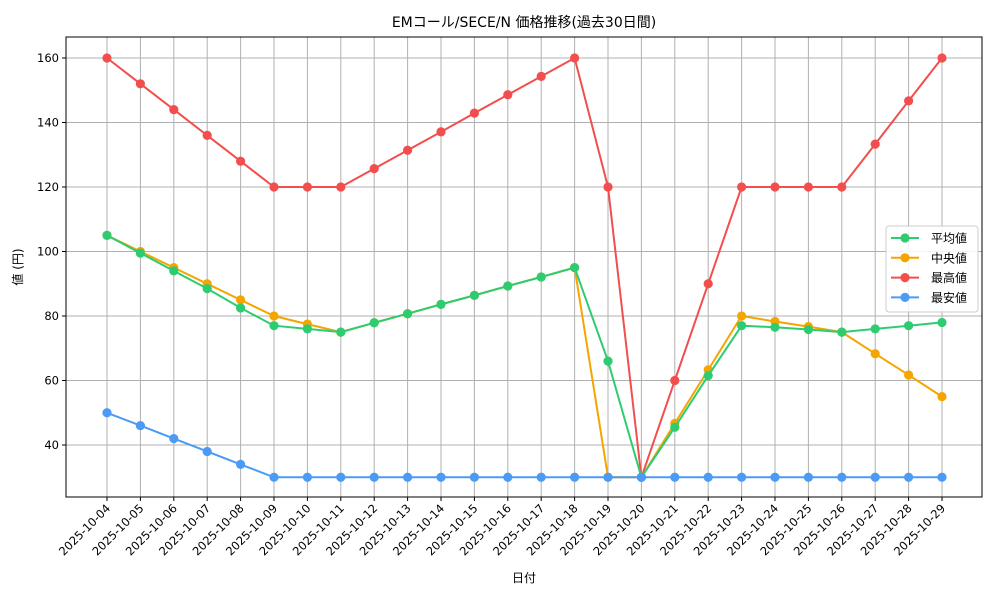 The height and width of the screenshot is (600, 1000). What do you see at coordinates (949, 277) in the screenshot?
I see `legend-label: 最高値` at bounding box center [949, 277].